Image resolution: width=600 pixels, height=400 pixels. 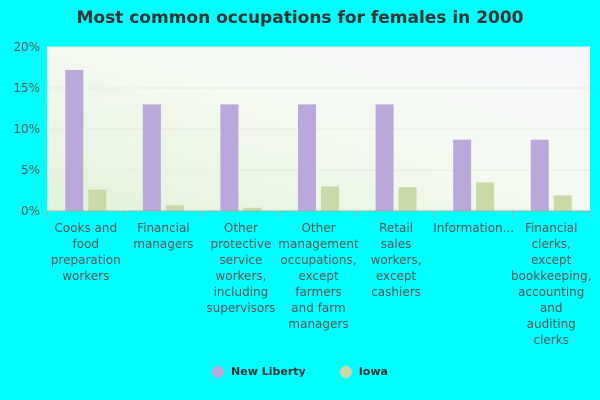 I want to click on legend-label-new-liberty: New Liberty, so click(x=268, y=371).